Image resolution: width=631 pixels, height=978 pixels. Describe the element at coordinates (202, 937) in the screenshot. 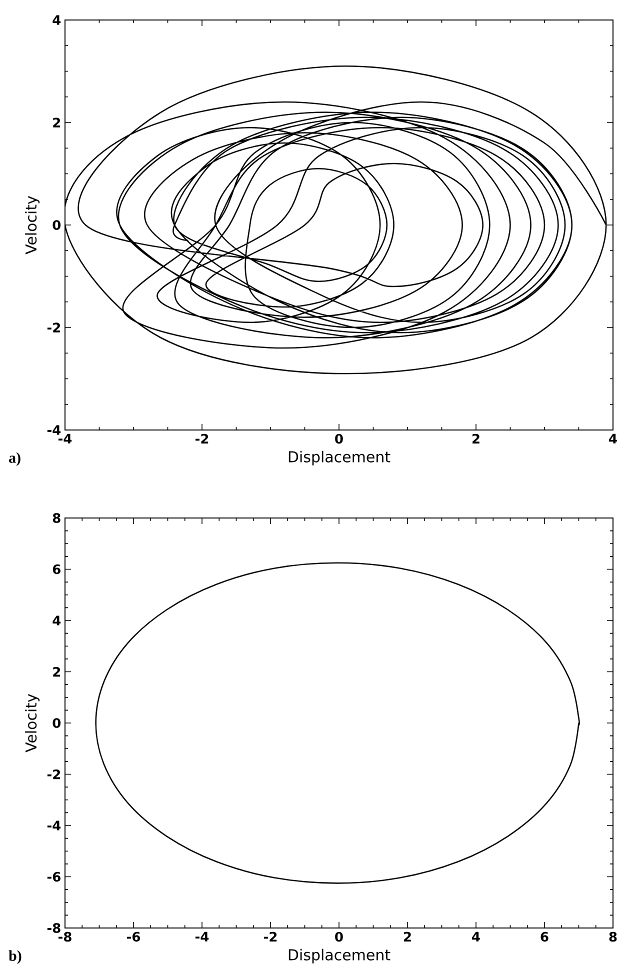

I see `x-tick-label: -4` at that location.